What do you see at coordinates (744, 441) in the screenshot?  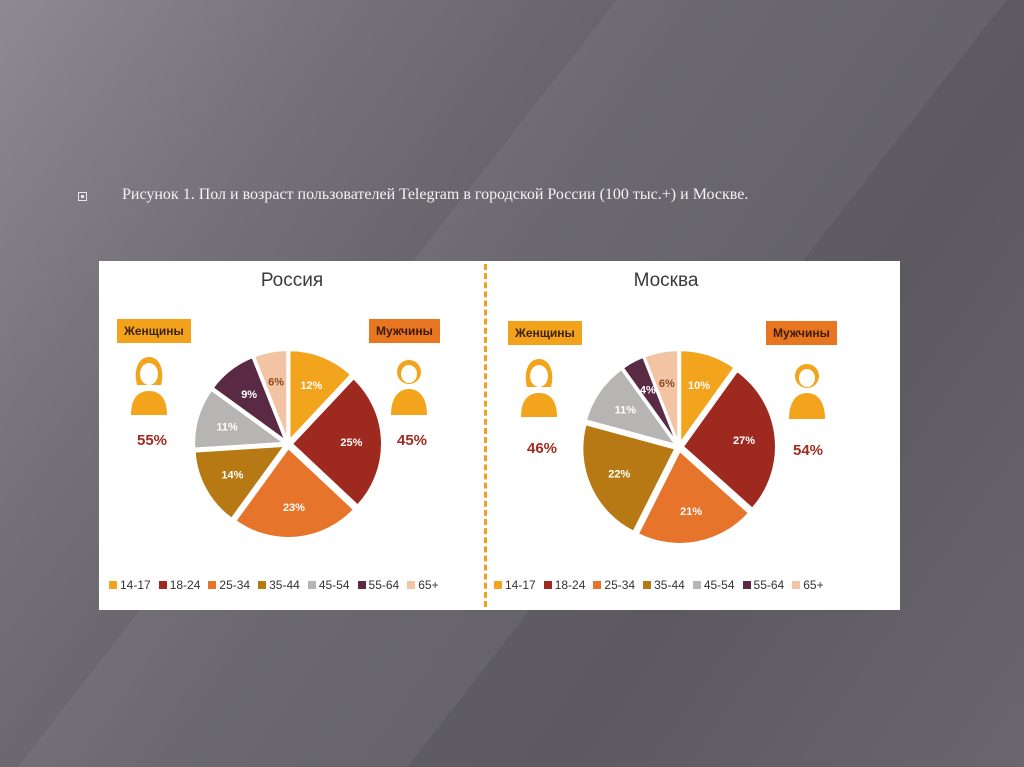 I see `pie-slice-label: 27%` at bounding box center [744, 441].